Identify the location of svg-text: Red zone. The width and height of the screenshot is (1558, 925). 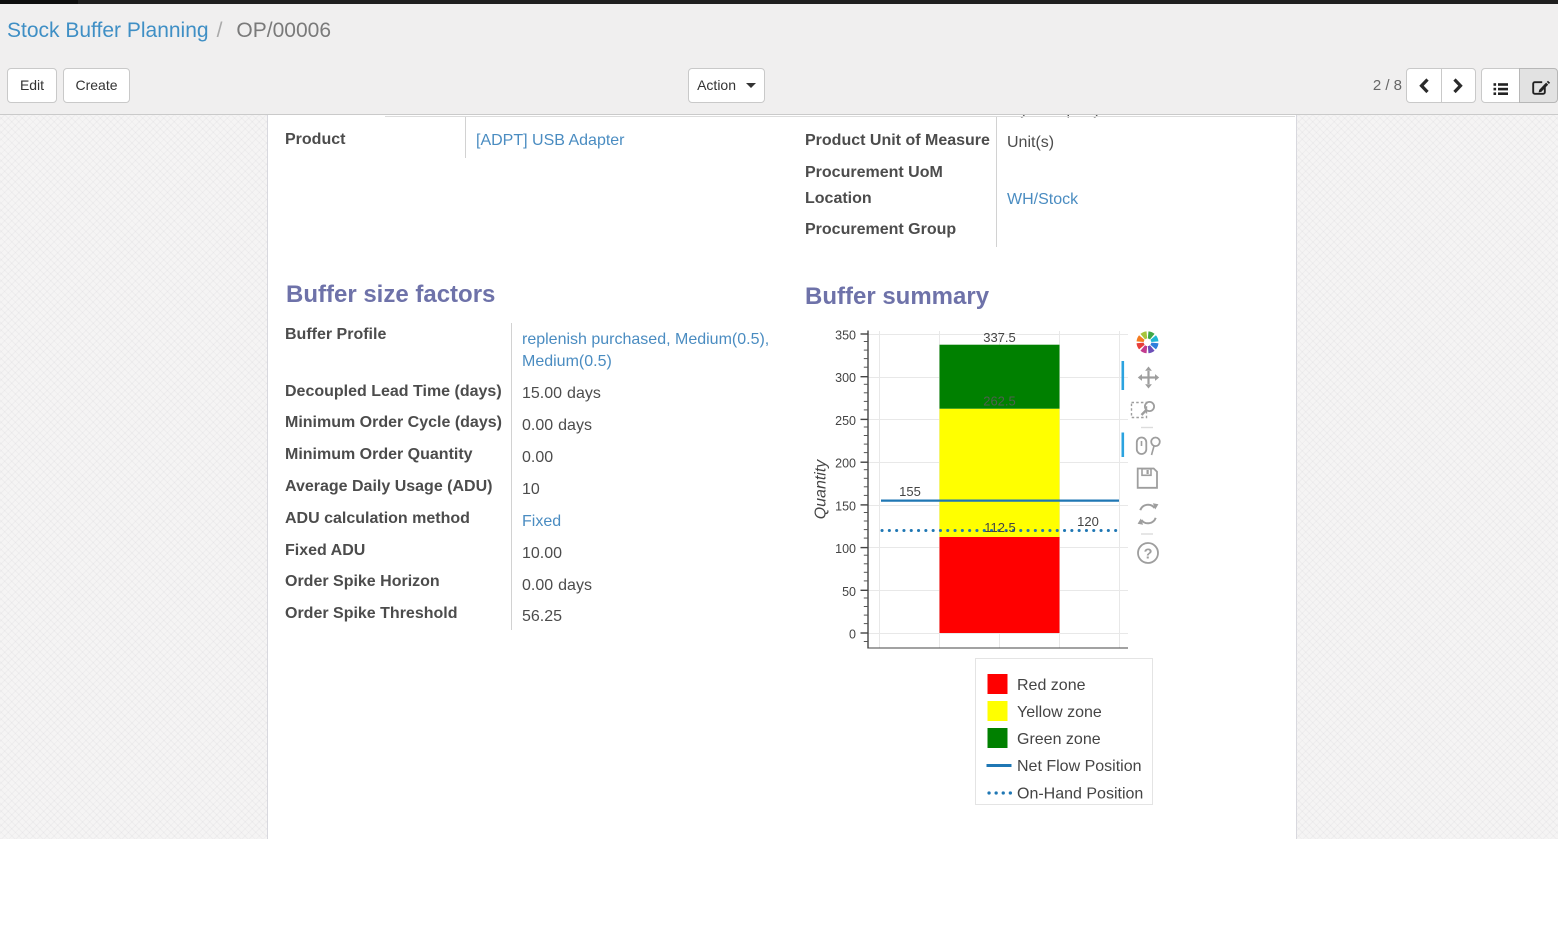
(1051, 685).